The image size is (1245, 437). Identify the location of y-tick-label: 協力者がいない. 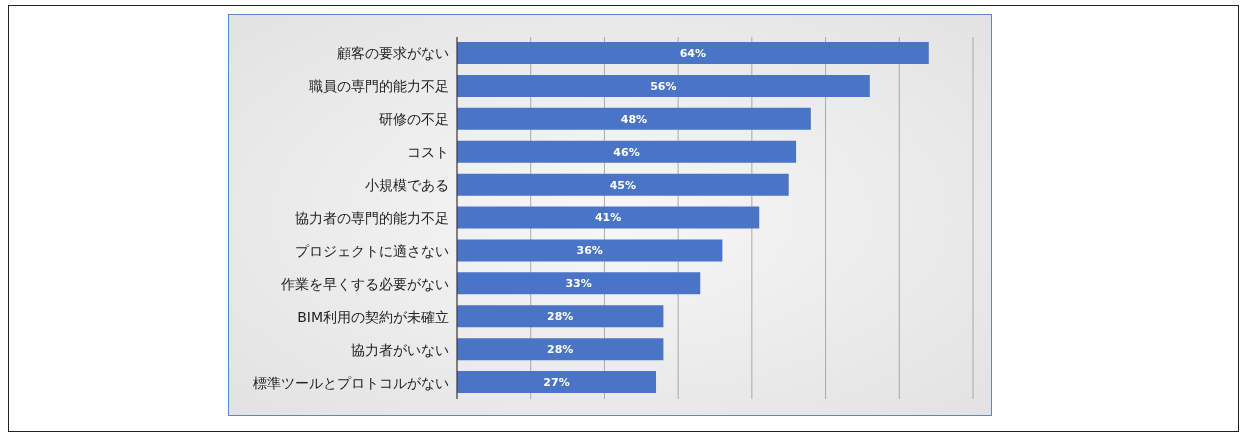
(400, 349).